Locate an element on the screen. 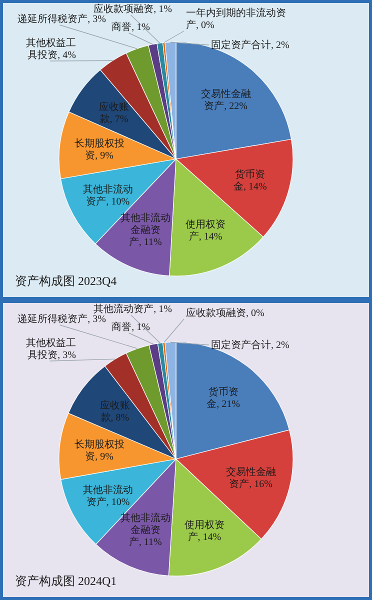 The height and width of the screenshot is (600, 372). slice-label: 其他流动资产, 1% is located at coordinates (133, 309).